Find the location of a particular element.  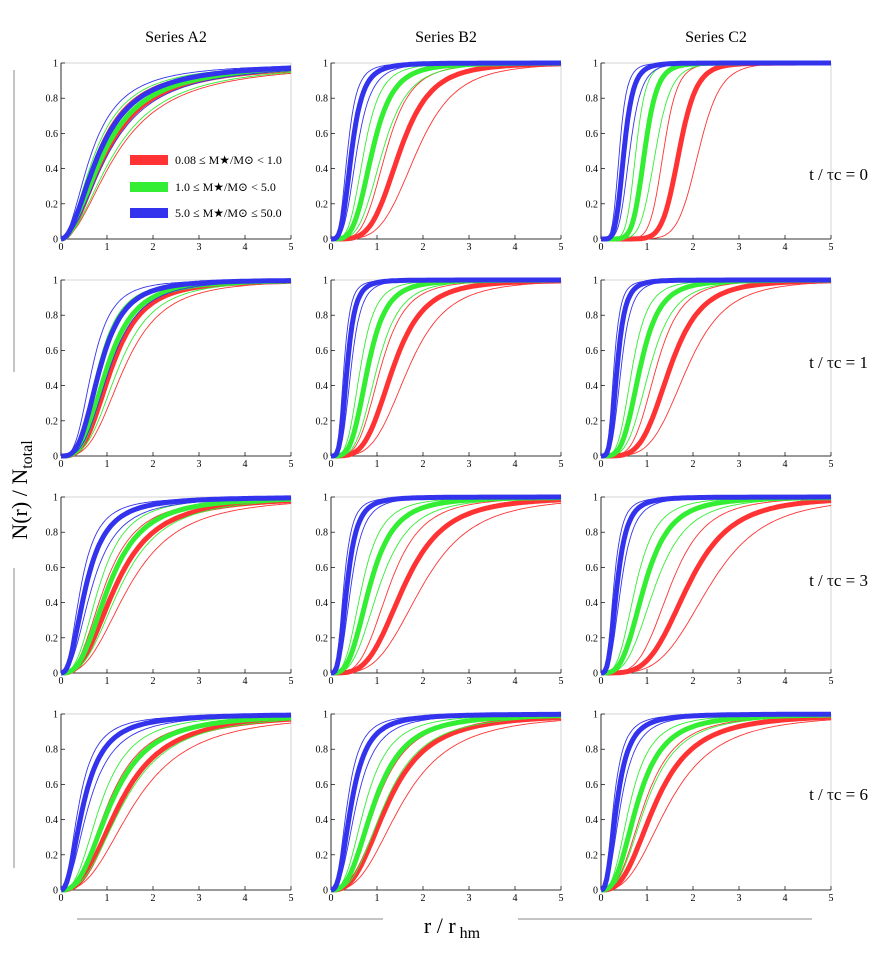

row-label: t / τc = 6 is located at coordinates (838, 794).